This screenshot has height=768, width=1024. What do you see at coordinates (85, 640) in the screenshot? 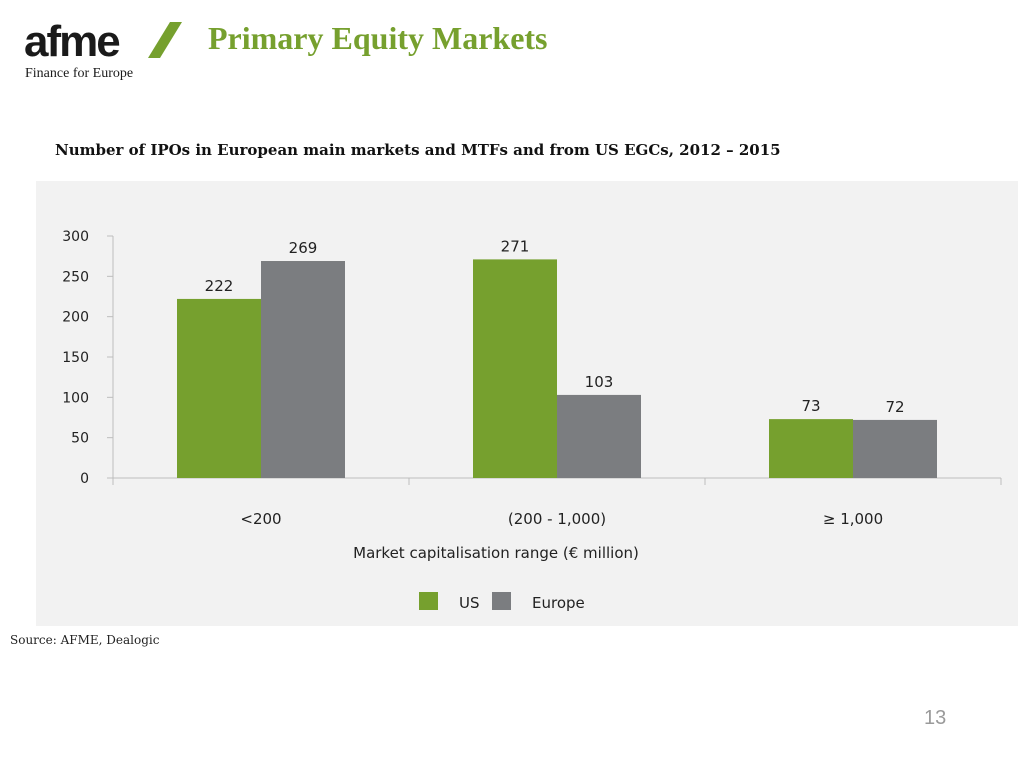
I see `source-note: Source: AFME, Dealogic` at bounding box center [85, 640].